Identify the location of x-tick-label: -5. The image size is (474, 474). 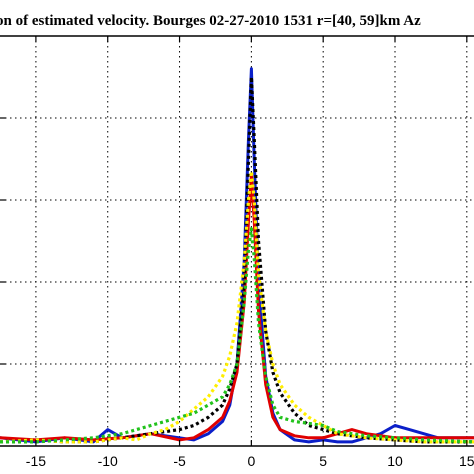
(179, 461).